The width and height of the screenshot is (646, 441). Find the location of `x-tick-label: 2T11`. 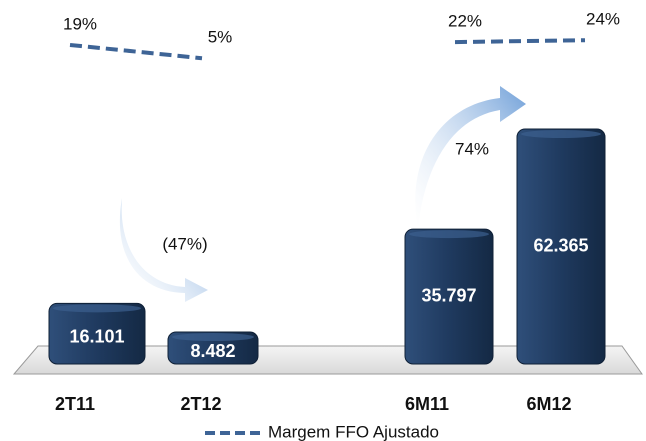

x-tick-label: 2T11 is located at coordinates (75, 404).